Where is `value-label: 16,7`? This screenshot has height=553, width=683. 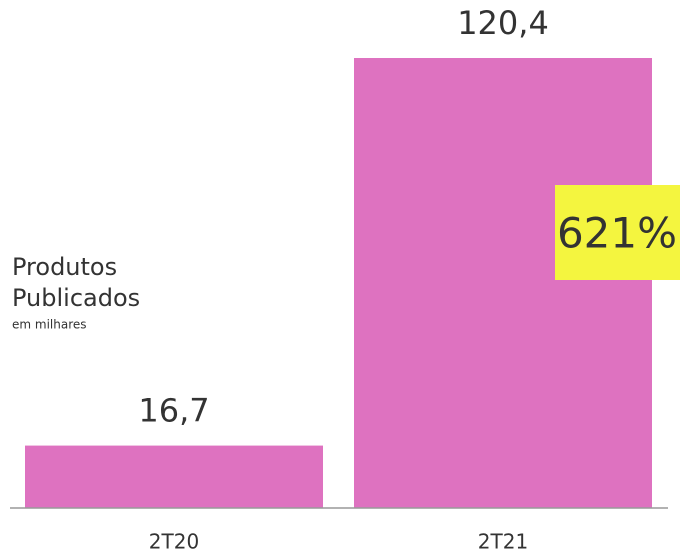 value-label: 16,7 is located at coordinates (173, 411).